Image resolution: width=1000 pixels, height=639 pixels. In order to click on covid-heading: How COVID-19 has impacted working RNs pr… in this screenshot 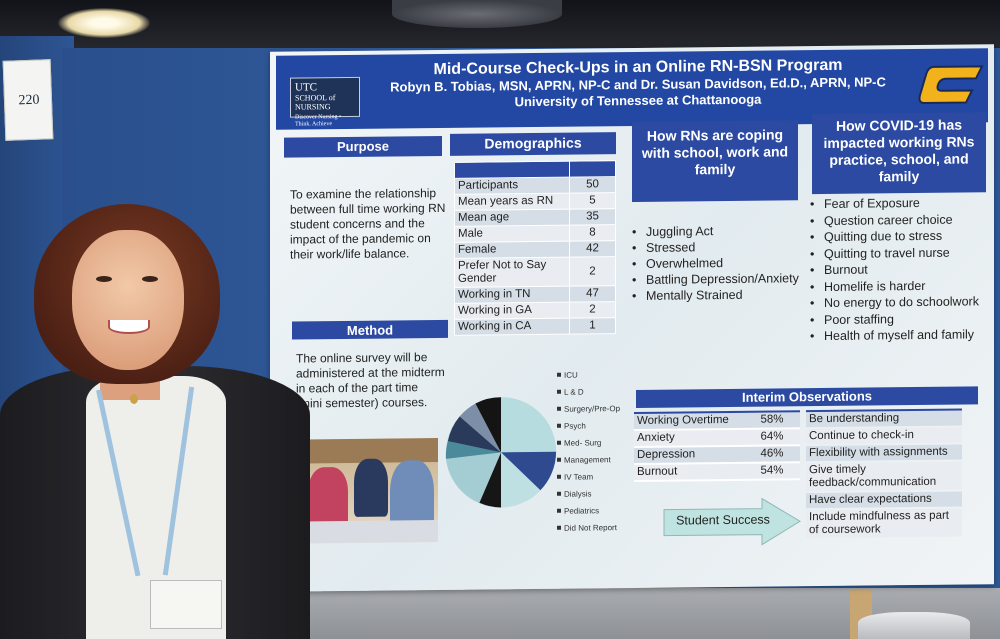, I will do `click(899, 153)`.